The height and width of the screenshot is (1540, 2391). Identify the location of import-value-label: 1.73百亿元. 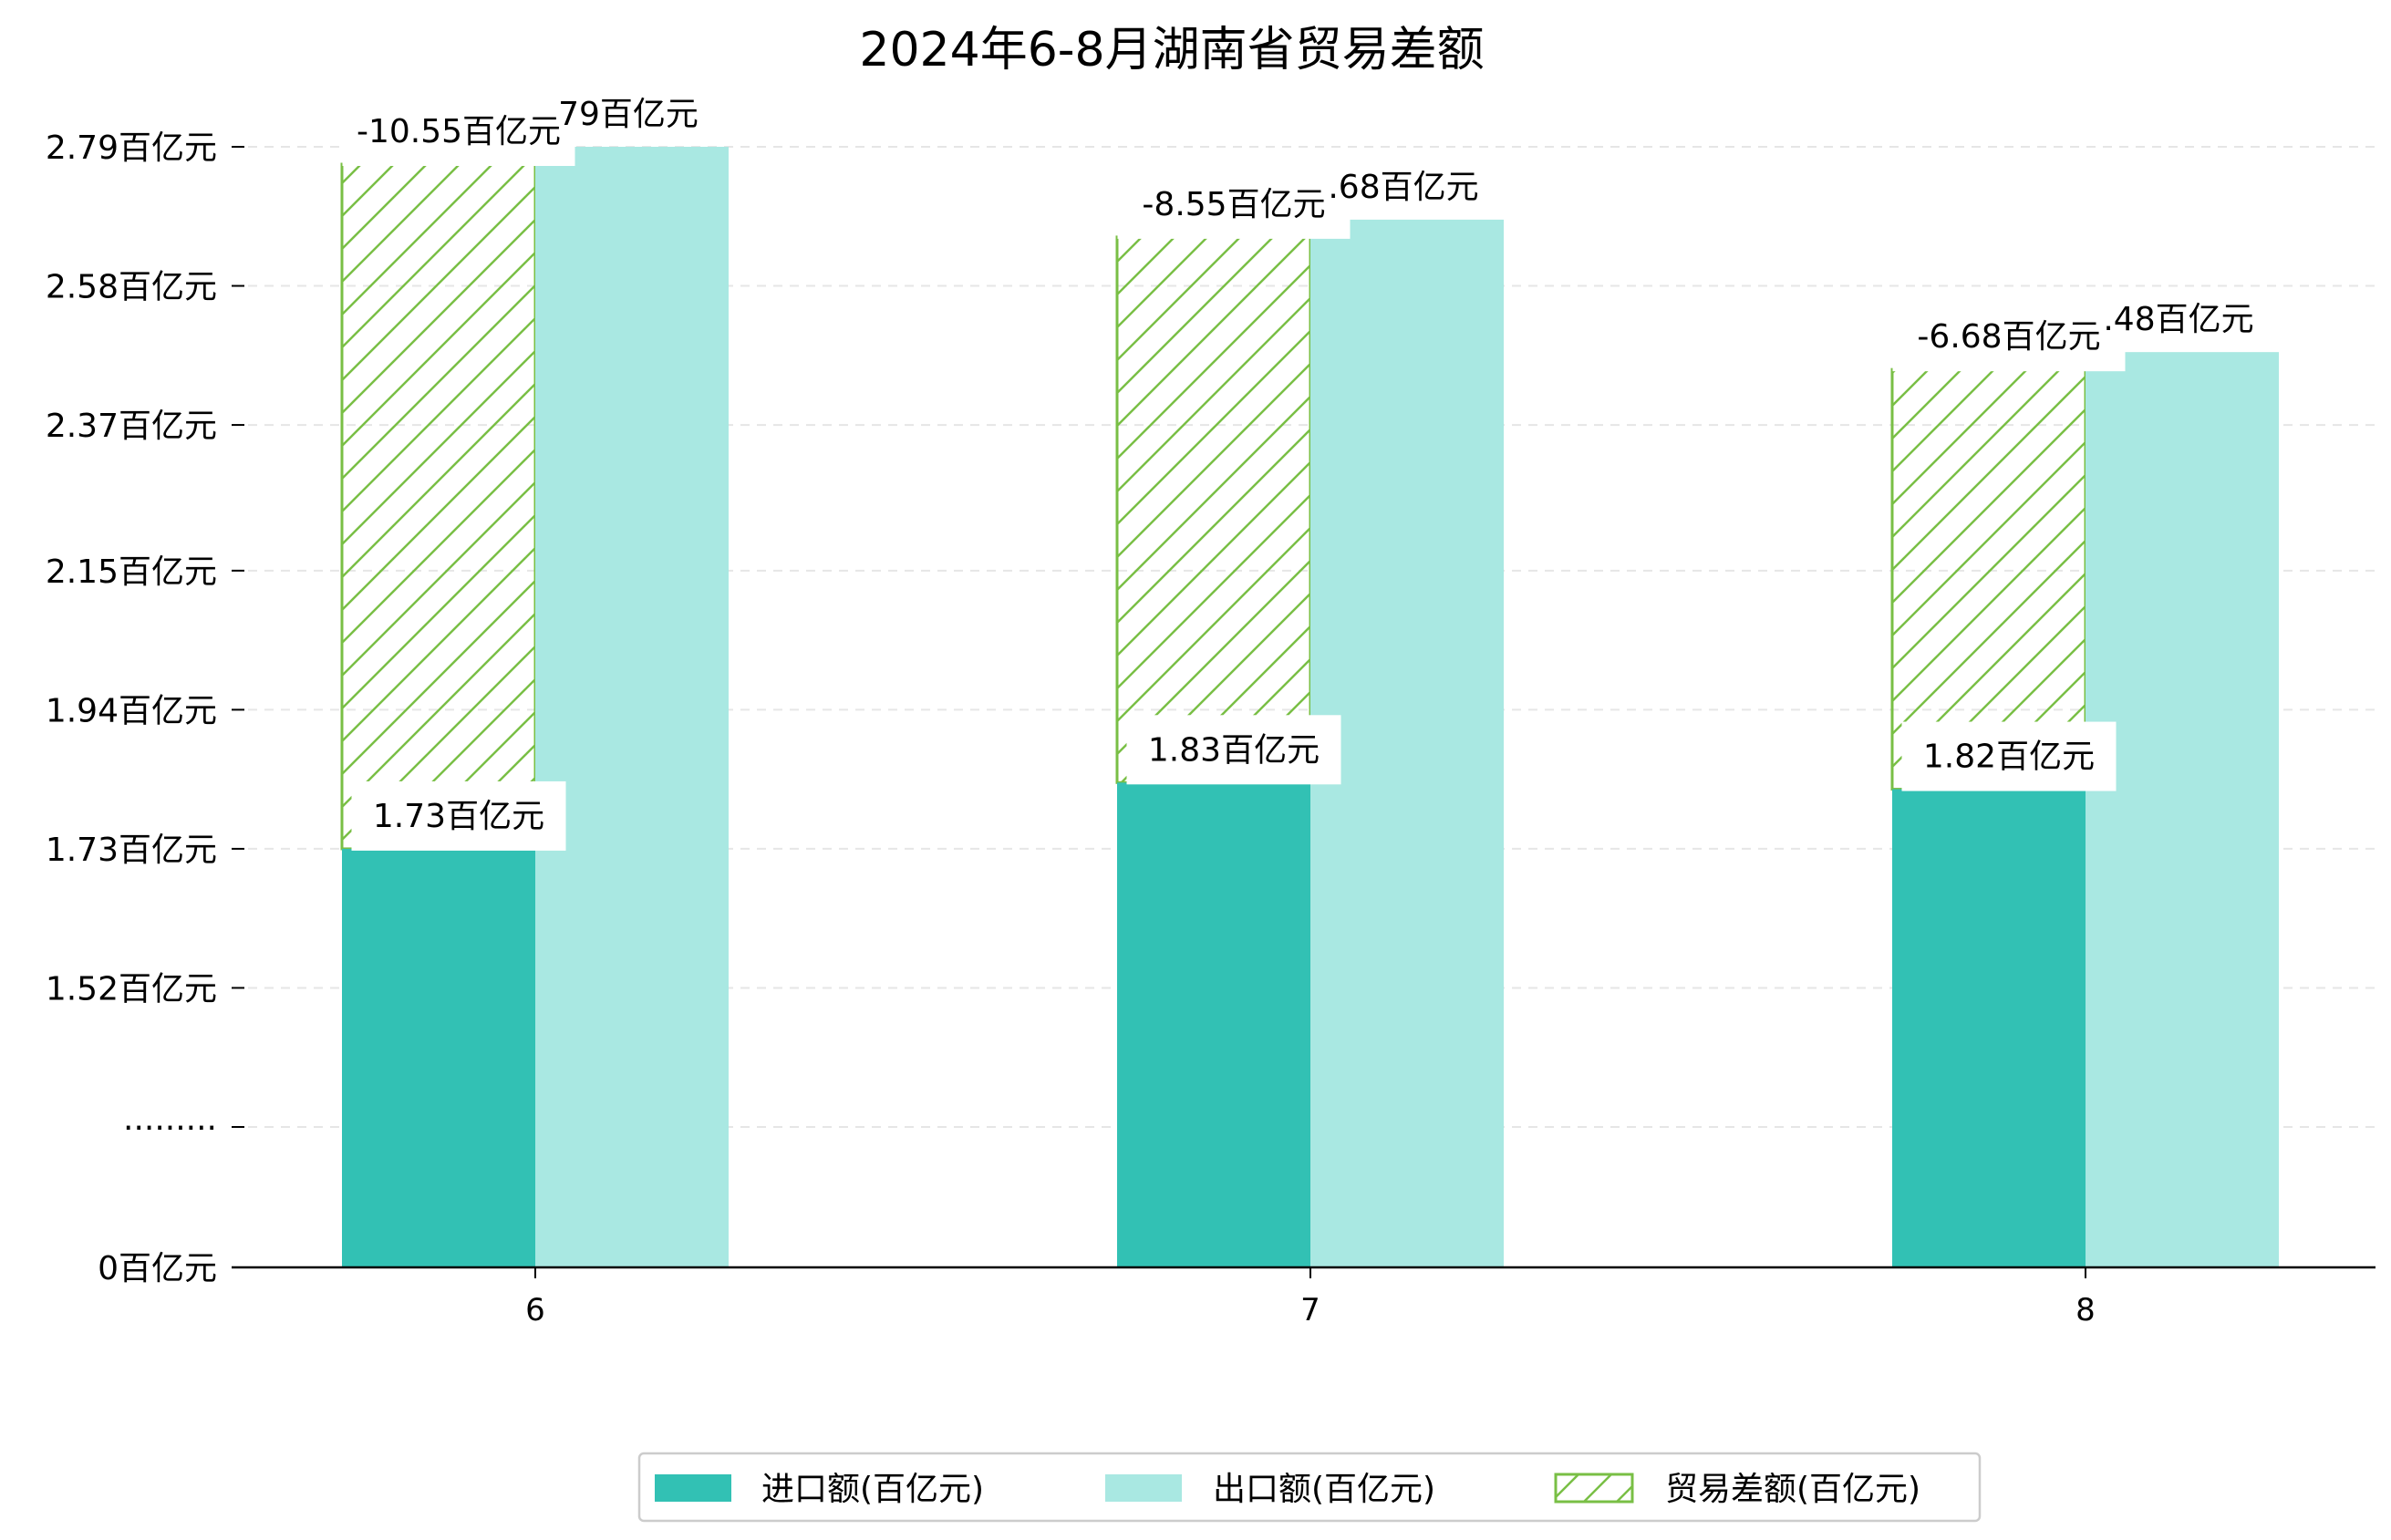
(458, 816).